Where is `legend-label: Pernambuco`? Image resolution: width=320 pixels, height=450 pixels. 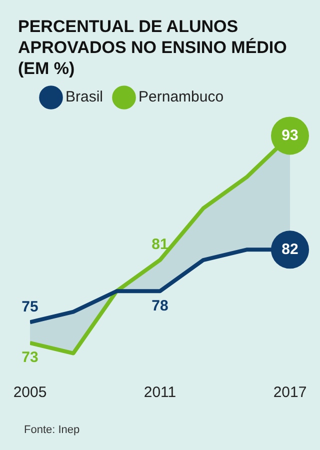 legend-label: Pernambuco is located at coordinates (181, 97).